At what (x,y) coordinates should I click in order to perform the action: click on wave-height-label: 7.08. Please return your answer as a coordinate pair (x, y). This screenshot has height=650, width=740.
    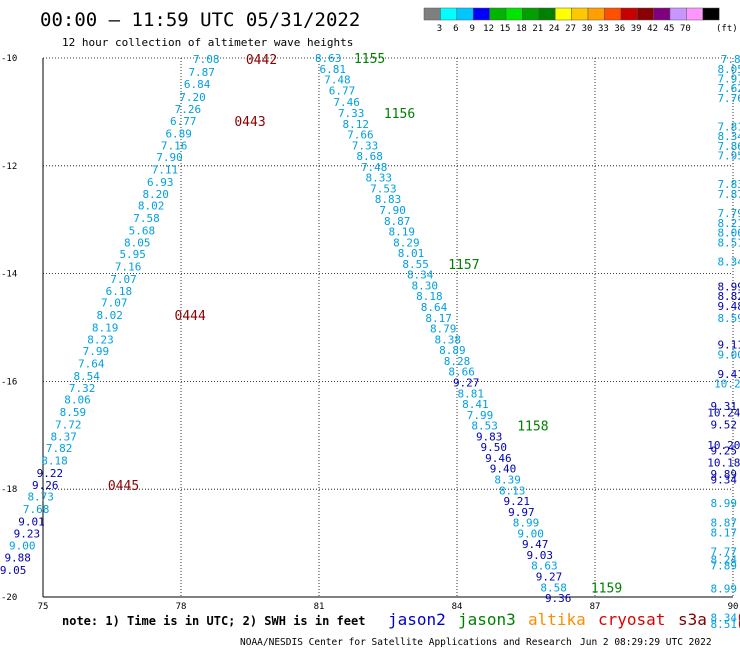
    Looking at the image, I should click on (206, 59).